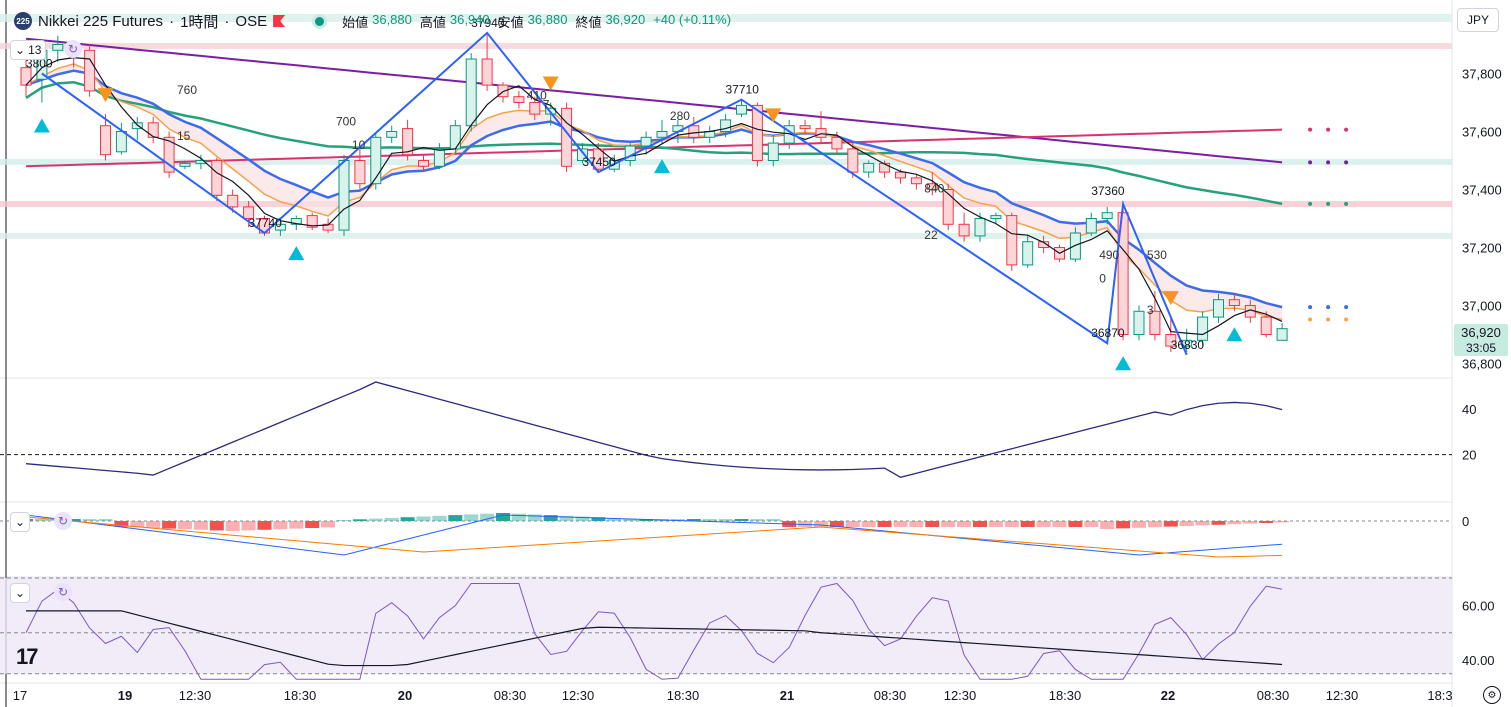  Describe the element at coordinates (1478, 20) in the screenshot. I see `currency-button: JPY` at that location.